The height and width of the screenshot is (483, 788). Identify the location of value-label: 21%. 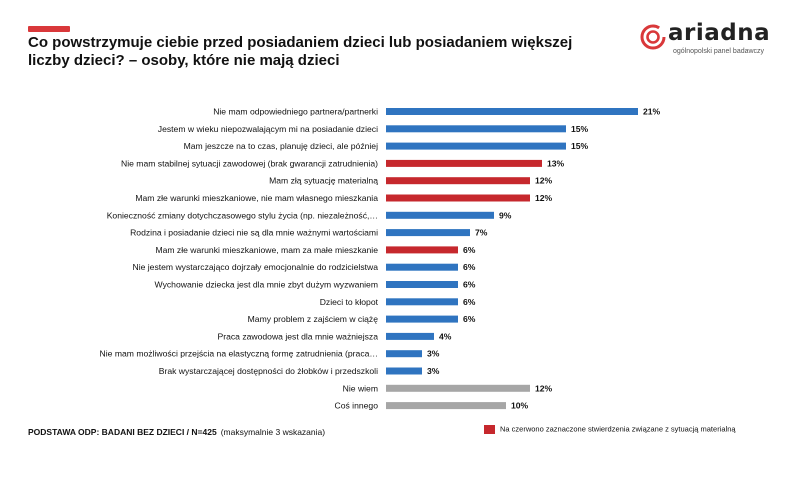
(652, 112).